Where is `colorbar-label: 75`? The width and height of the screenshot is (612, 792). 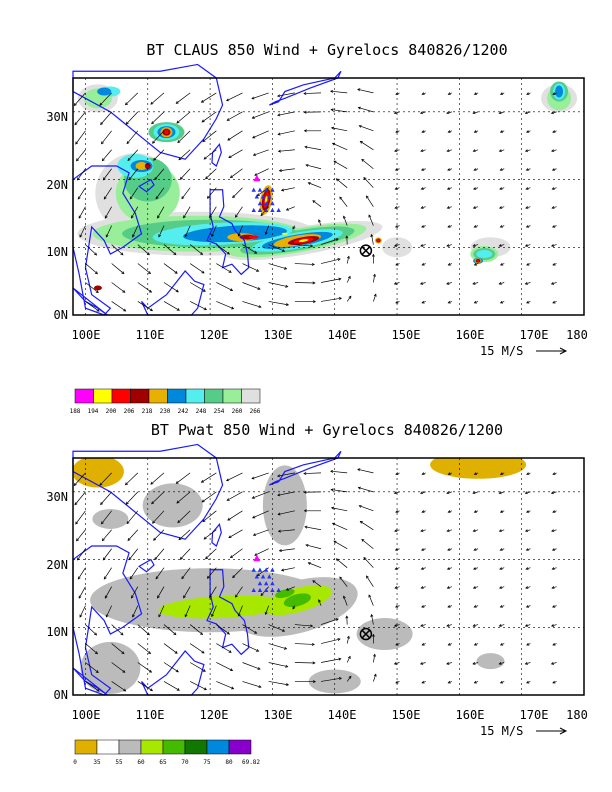
colorbar-label: 75 is located at coordinates (207, 762).